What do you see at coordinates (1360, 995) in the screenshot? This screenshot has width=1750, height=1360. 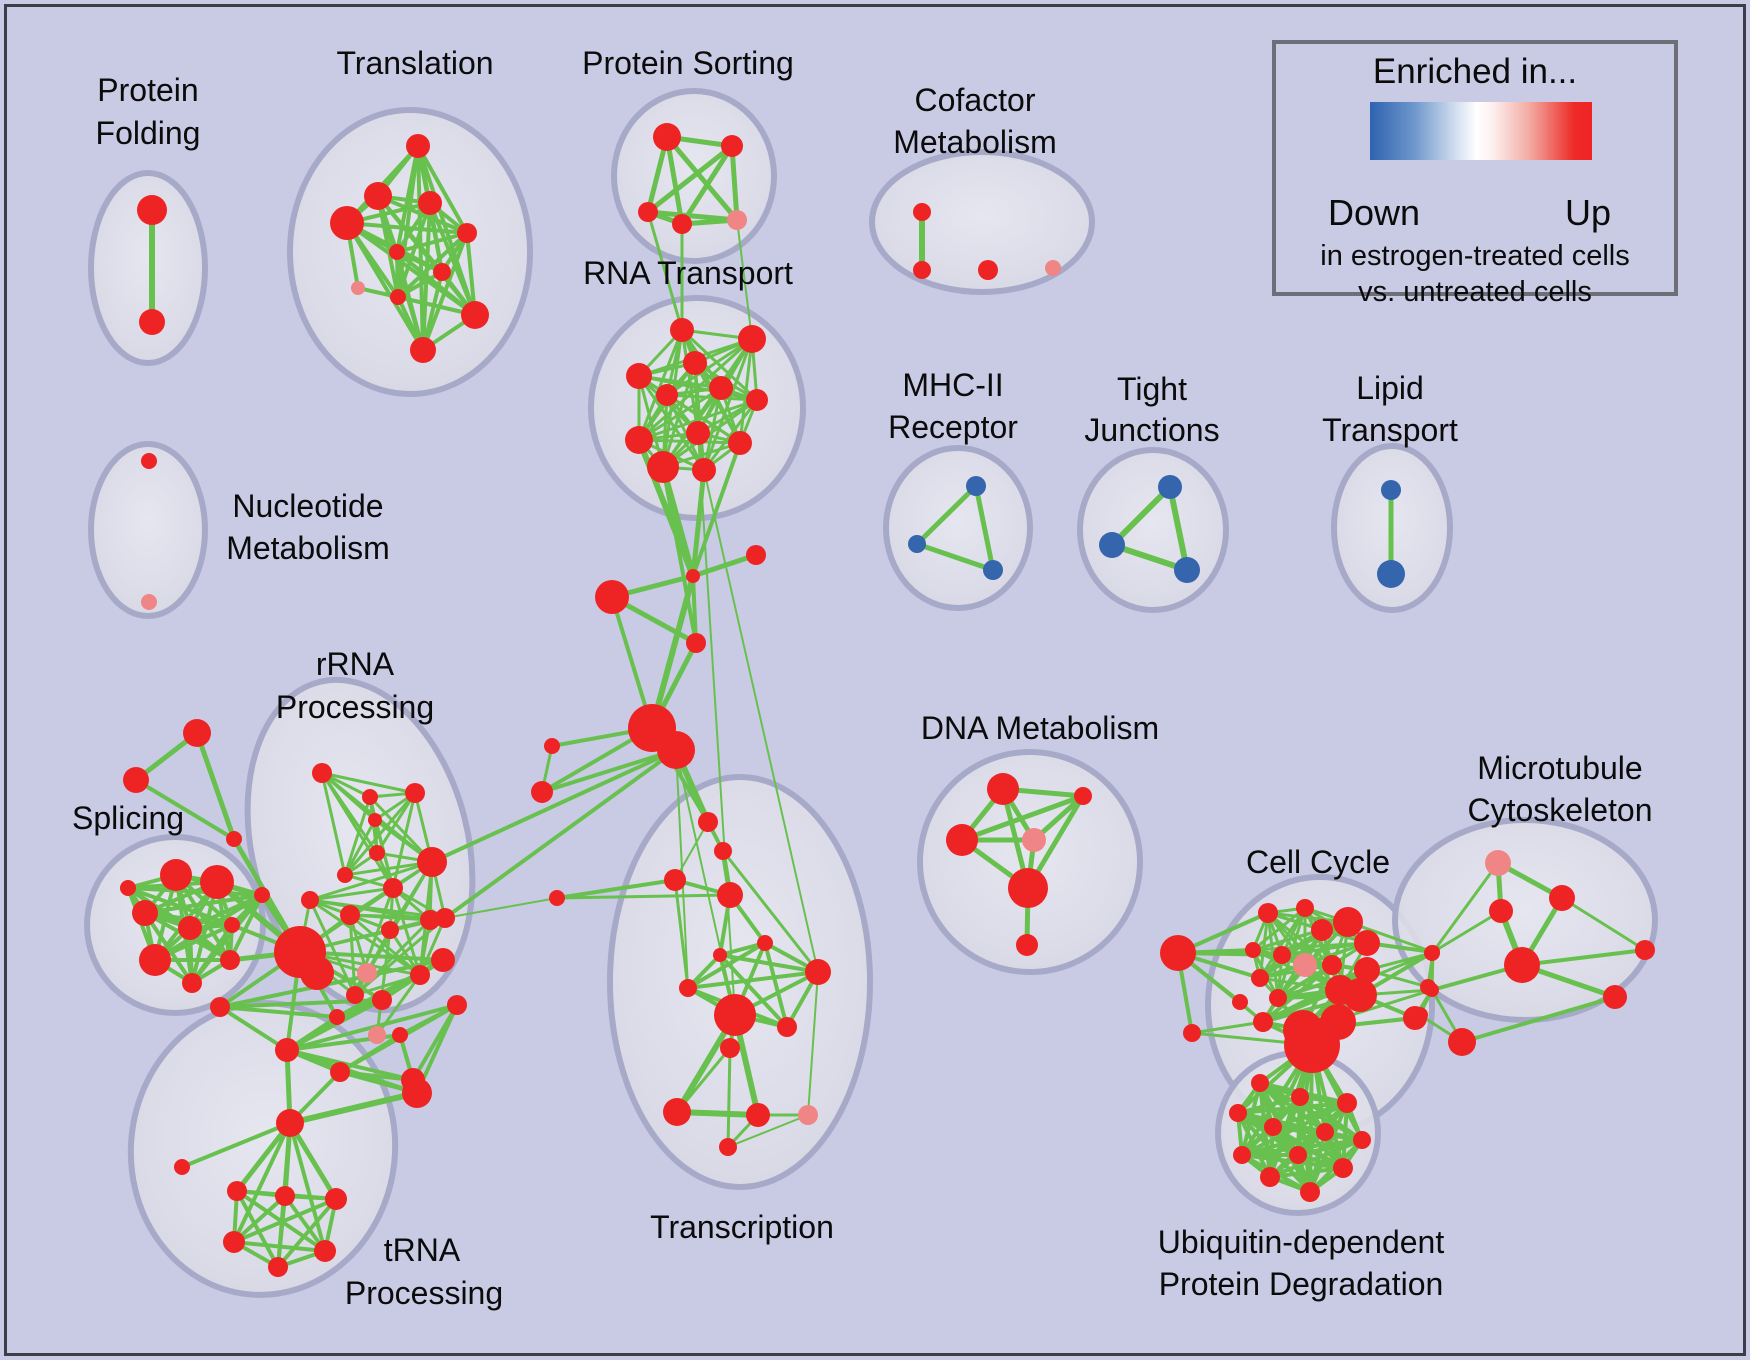 I see `node-cc14` at bounding box center [1360, 995].